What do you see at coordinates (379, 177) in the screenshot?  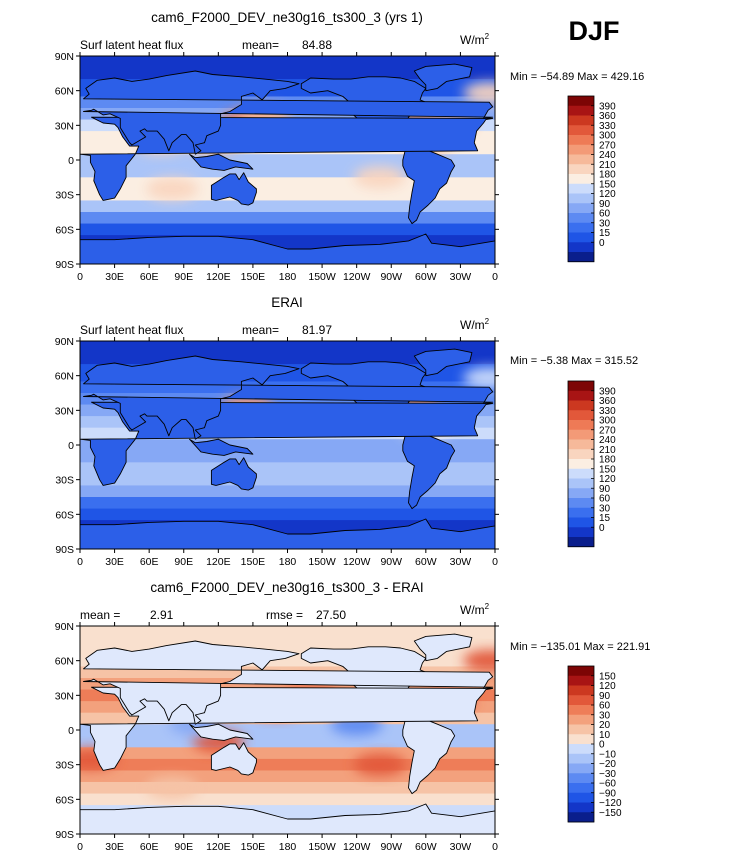 I see `flux-hotspot` at bounding box center [379, 177].